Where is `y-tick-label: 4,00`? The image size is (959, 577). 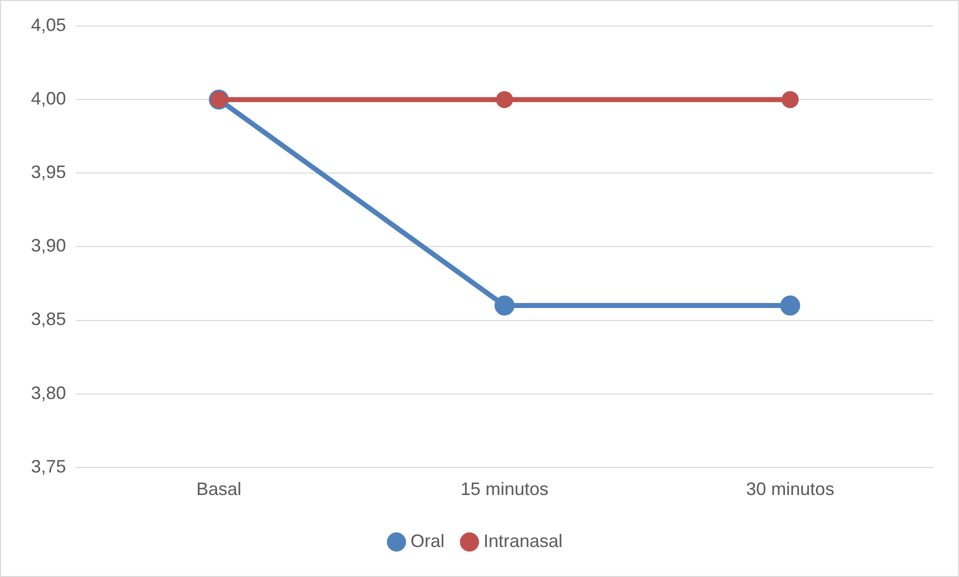 y-tick-label: 4,00 is located at coordinates (48, 98).